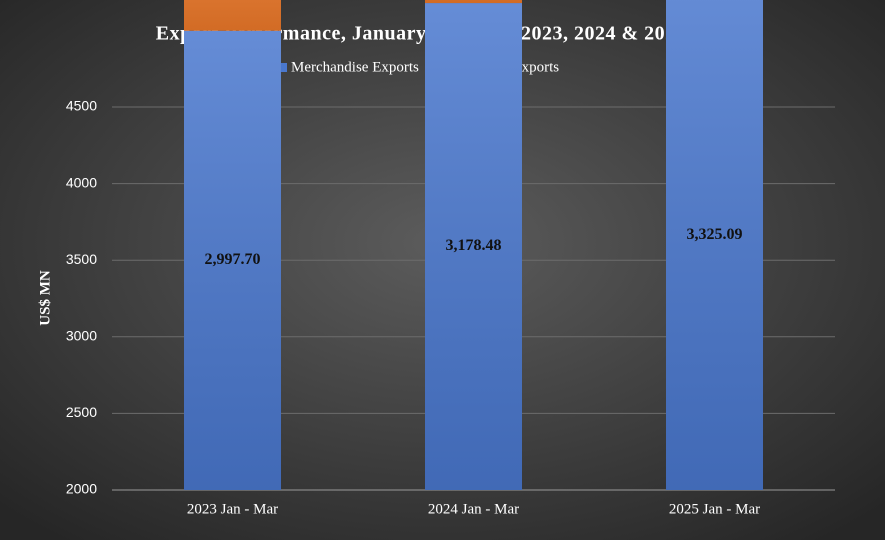 The image size is (885, 540). Describe the element at coordinates (355, 67) in the screenshot. I see `legend-label: Merchandise Exports` at that location.